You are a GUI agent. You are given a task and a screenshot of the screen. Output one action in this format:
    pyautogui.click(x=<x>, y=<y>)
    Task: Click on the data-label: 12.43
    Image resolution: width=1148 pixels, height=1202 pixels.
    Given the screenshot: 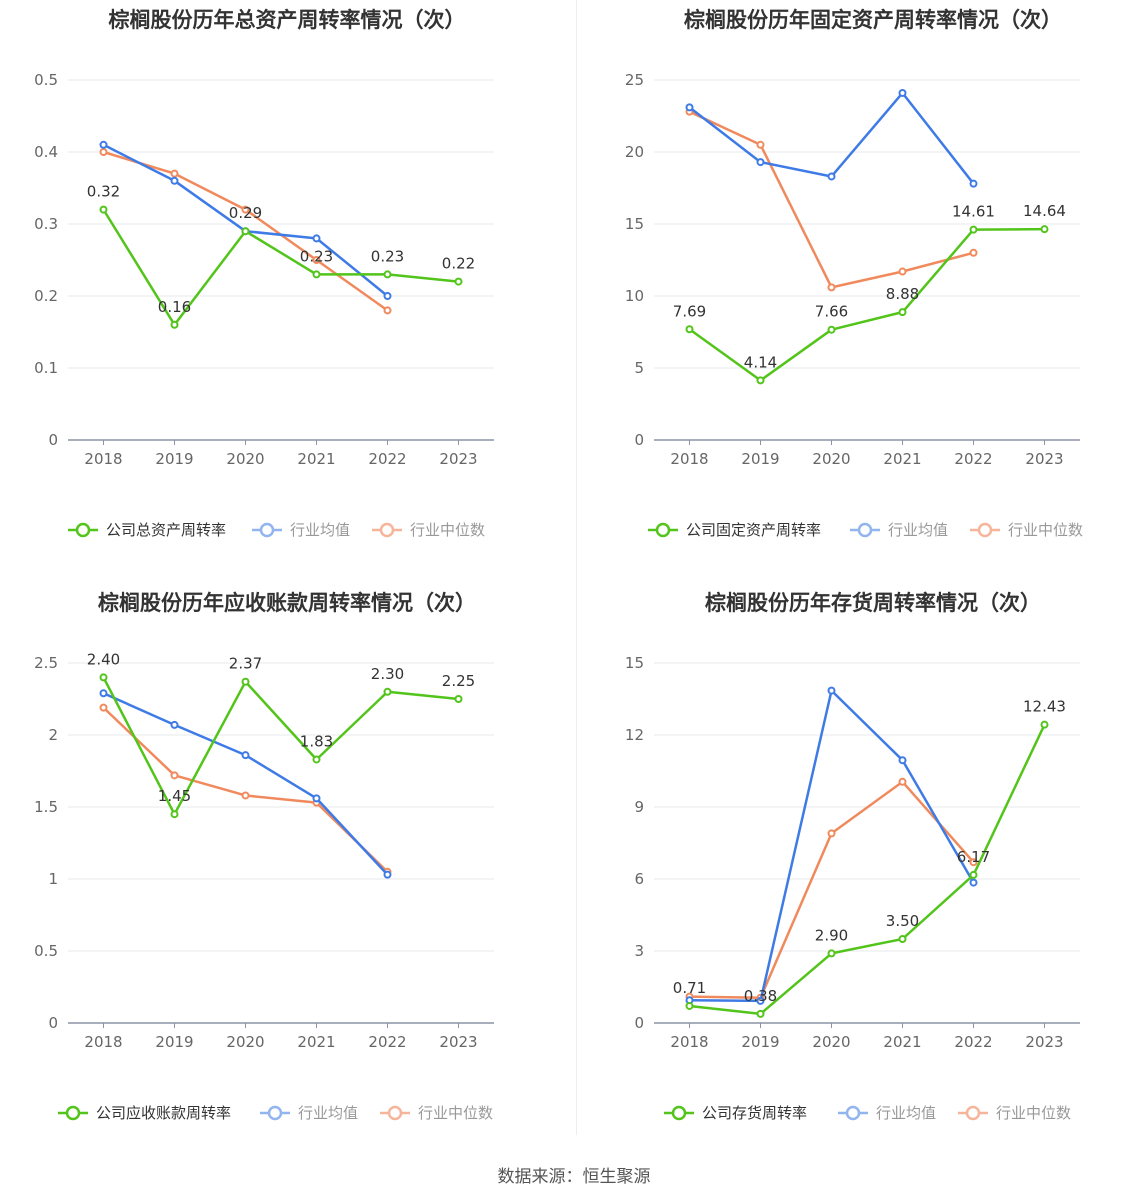 What is the action you would take?
    pyautogui.click(x=1044, y=707)
    